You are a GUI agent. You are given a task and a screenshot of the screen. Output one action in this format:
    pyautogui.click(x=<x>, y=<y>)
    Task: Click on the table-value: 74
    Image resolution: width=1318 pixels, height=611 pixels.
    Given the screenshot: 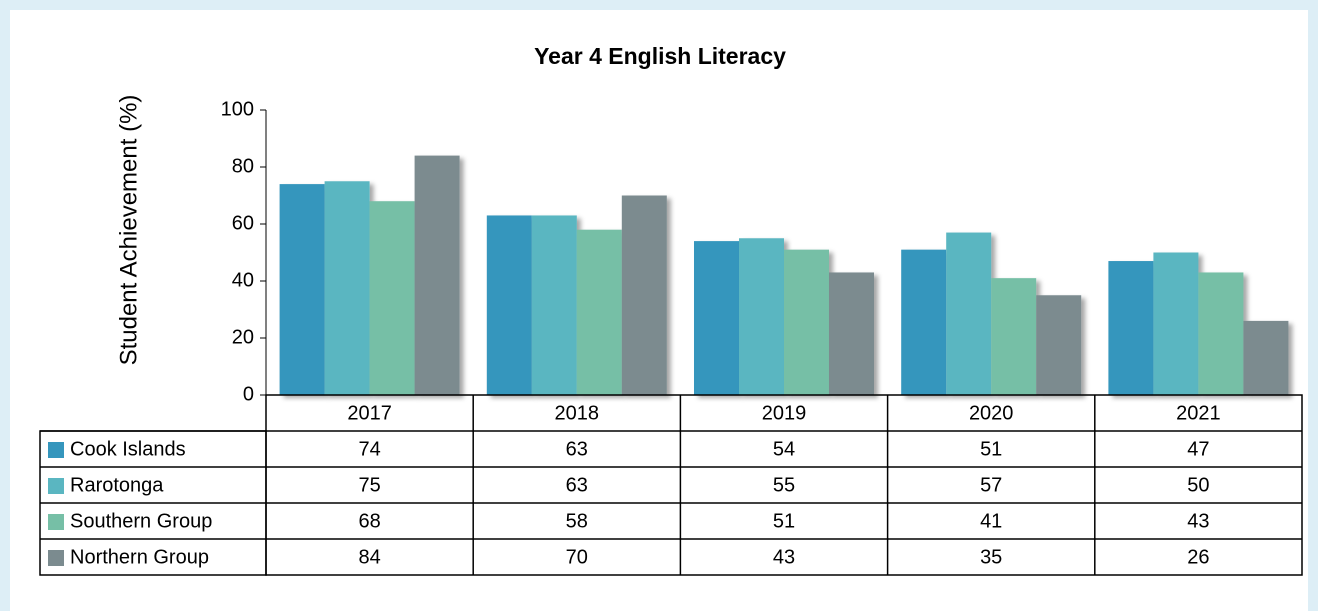 What is the action you would take?
    pyautogui.click(x=369, y=449)
    